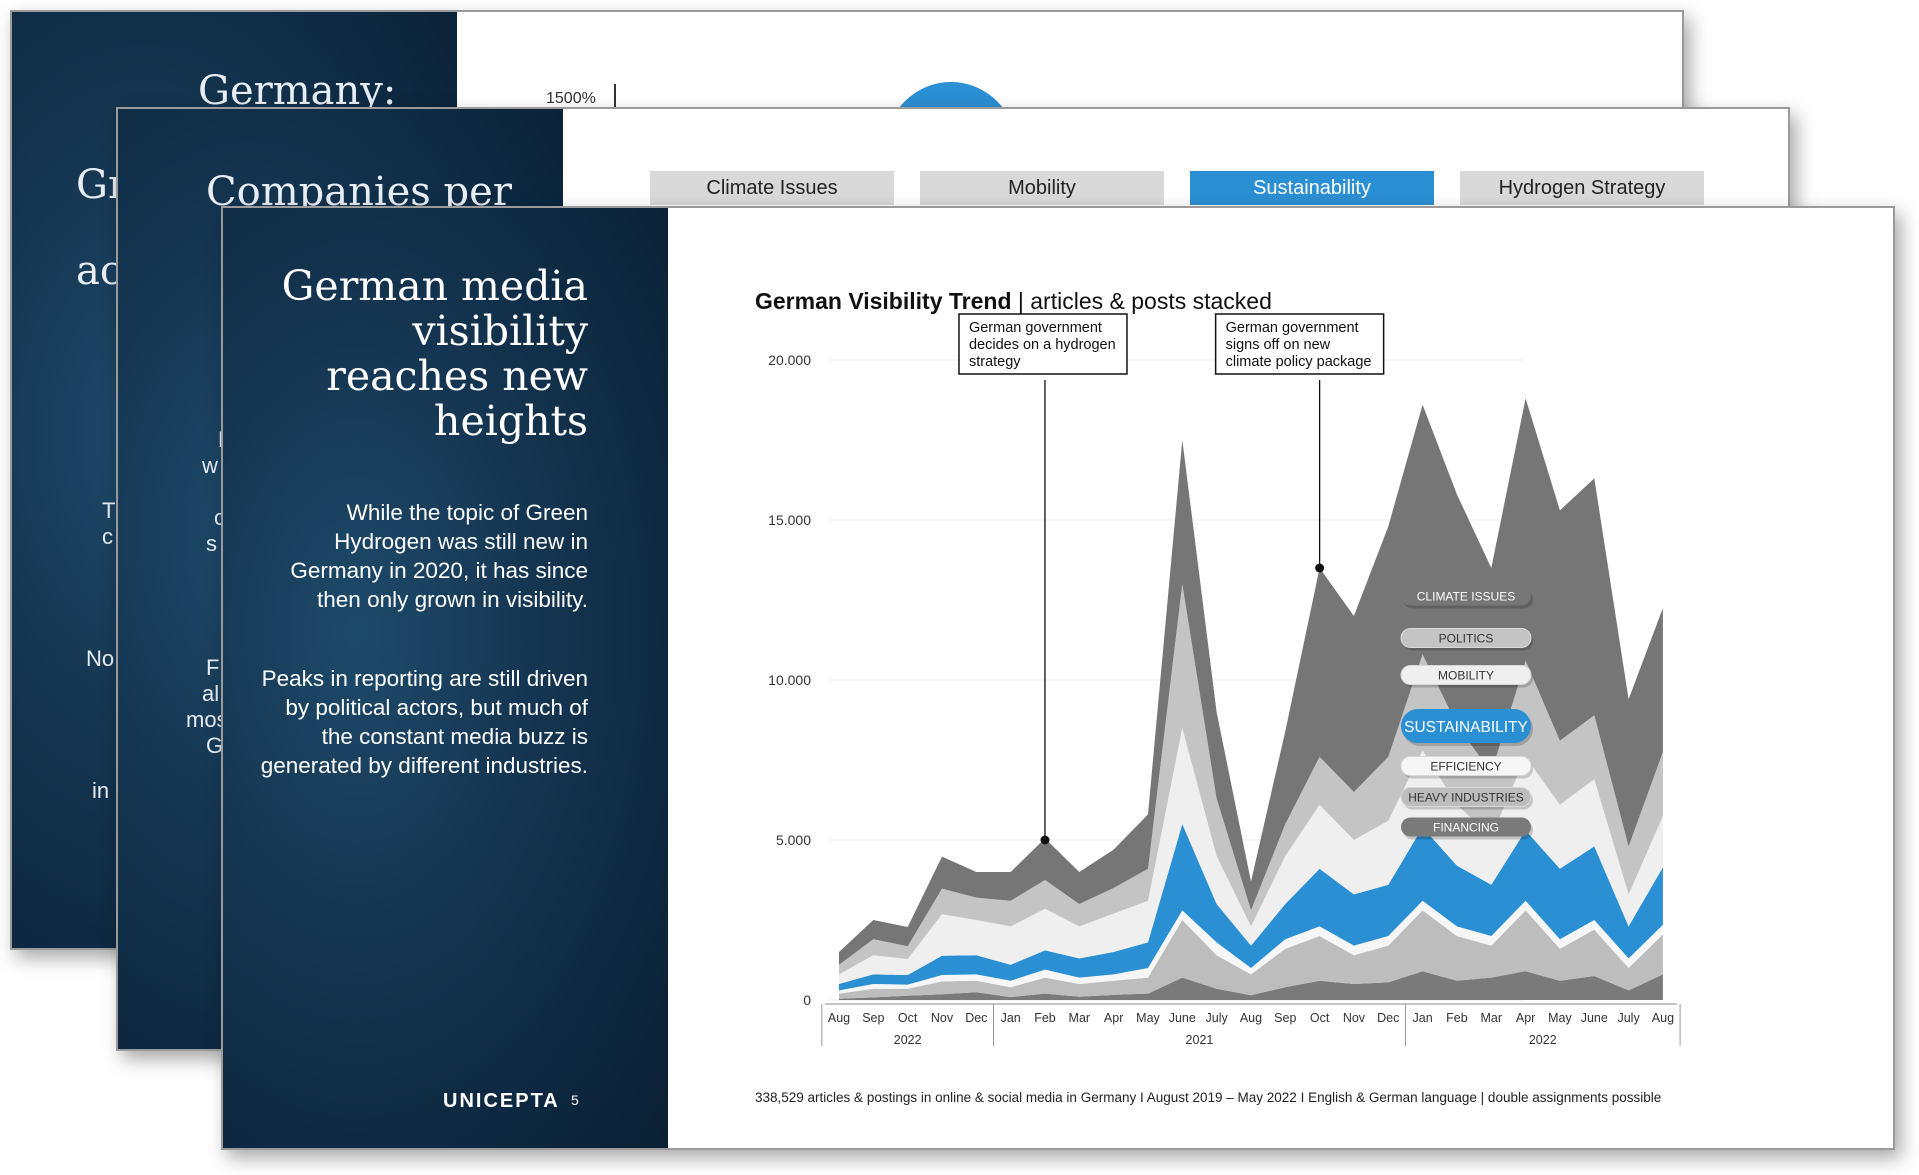  Describe the element at coordinates (615, 99) in the screenshot. I see `back-slide-axis-line` at that location.